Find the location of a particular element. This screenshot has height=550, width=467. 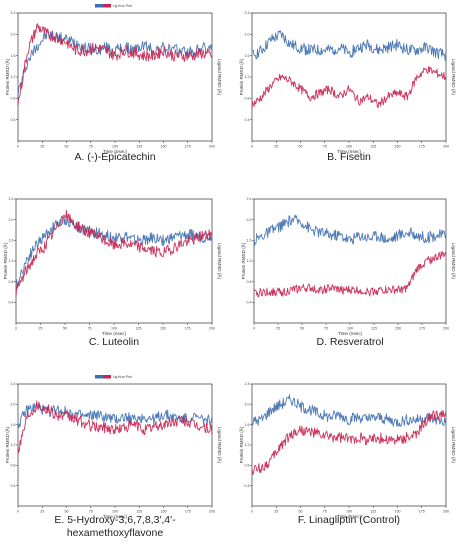

legend-swatch-ligand is located at coordinates (107, 6).